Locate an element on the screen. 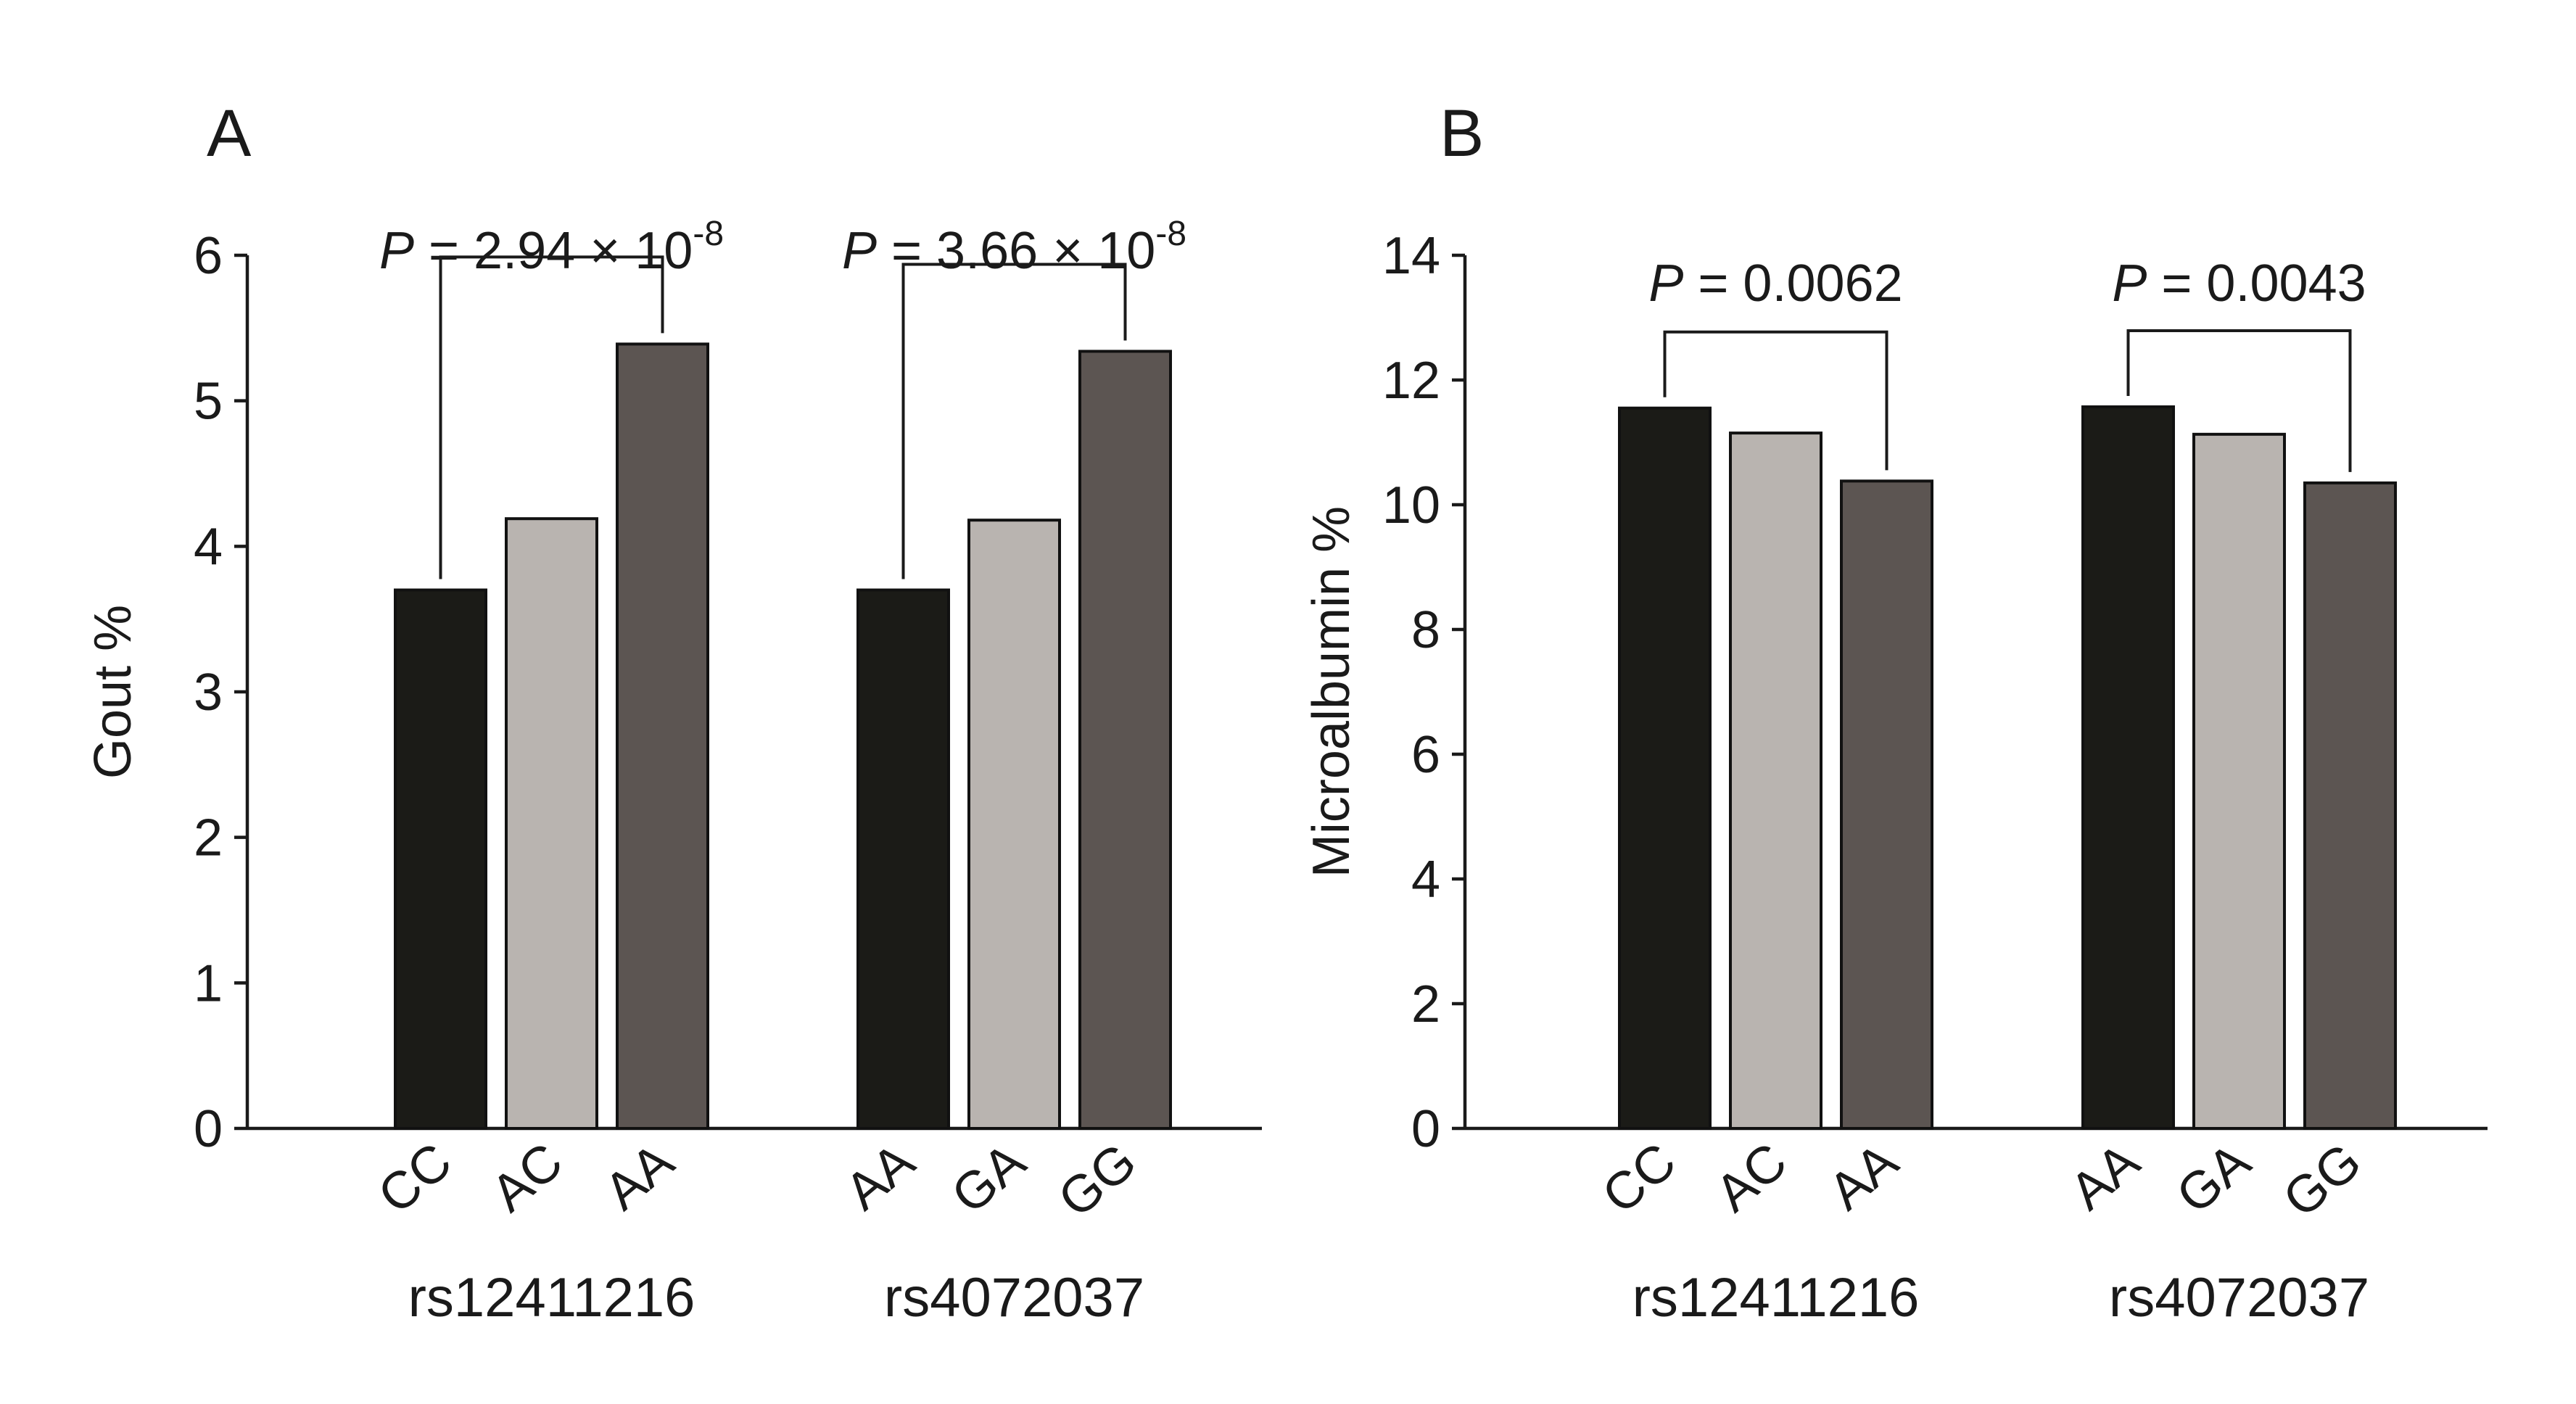  panel-label: A is located at coordinates (229, 133).